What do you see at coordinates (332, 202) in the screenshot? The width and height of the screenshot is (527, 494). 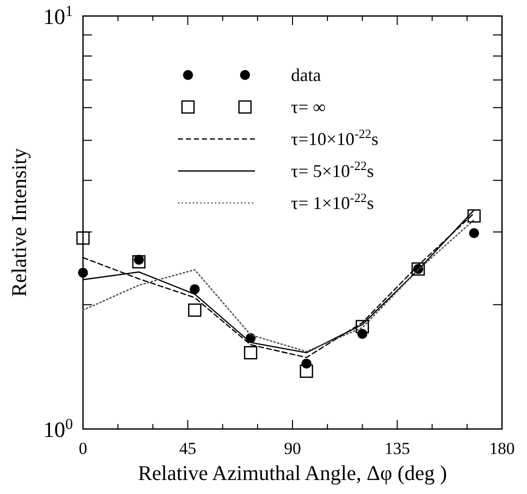 I see `legend-label: τ= 1×10$^{-22}$s` at bounding box center [332, 202].